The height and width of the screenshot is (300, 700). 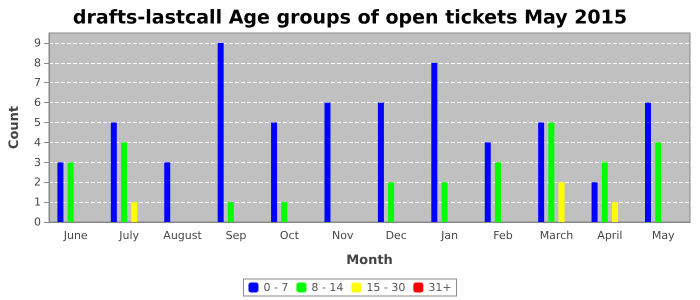 What do you see at coordinates (37, 222) in the screenshot?
I see `y-tick-label: 0` at bounding box center [37, 222].